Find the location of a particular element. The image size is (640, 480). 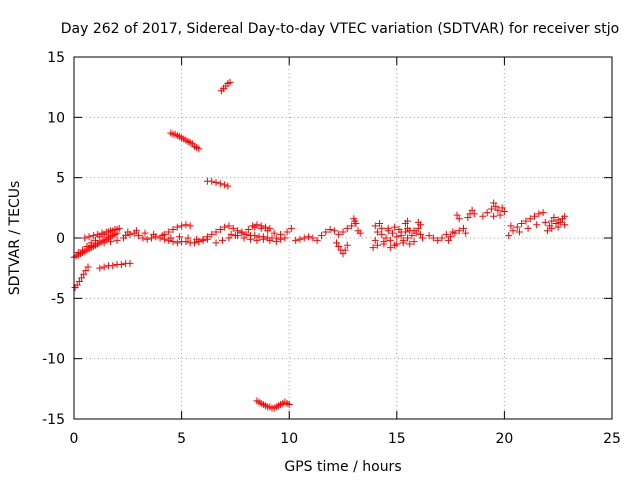

y-tick-label: 15 is located at coordinates (56, 58).